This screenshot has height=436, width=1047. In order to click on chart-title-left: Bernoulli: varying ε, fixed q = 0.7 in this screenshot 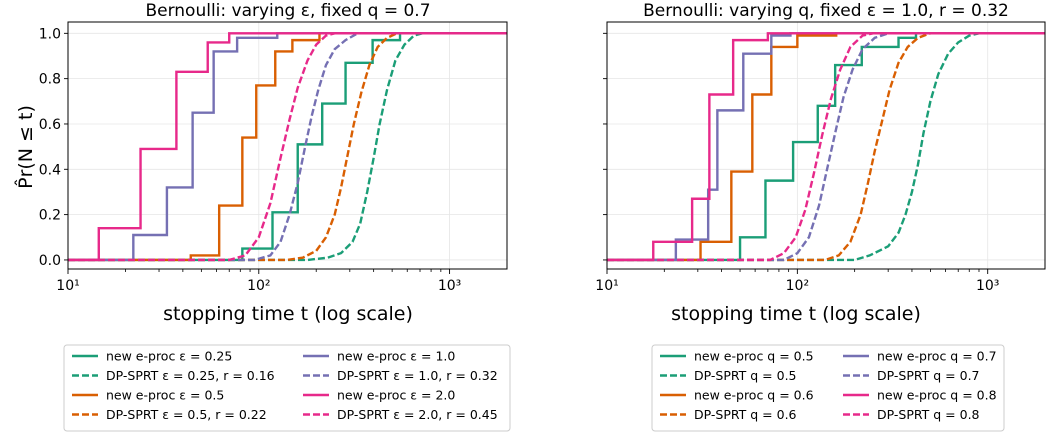, I will do `click(287, 11)`.